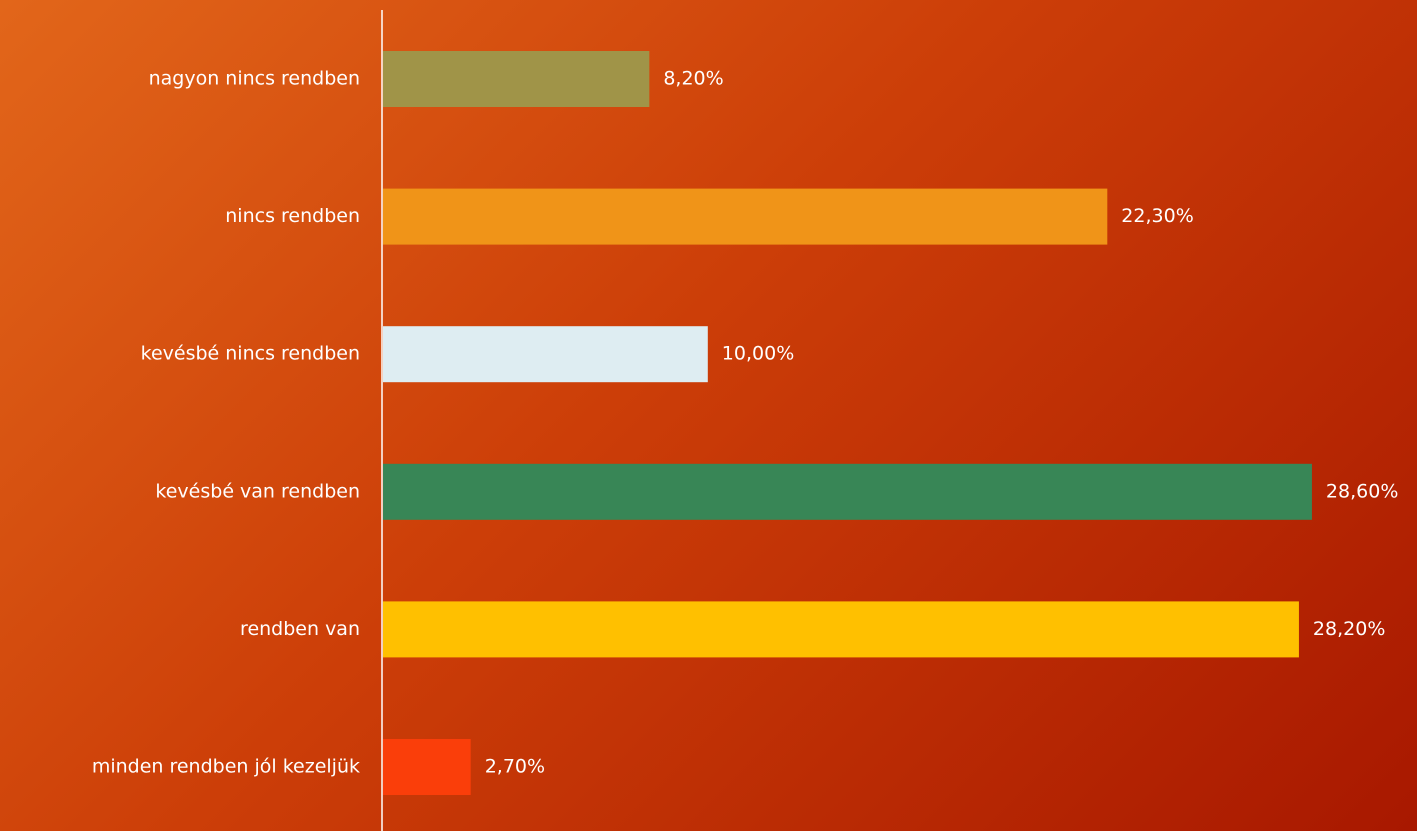 The height and width of the screenshot is (831, 1417). Describe the element at coordinates (693, 79) in the screenshot. I see `value-label: 8,20%` at that location.